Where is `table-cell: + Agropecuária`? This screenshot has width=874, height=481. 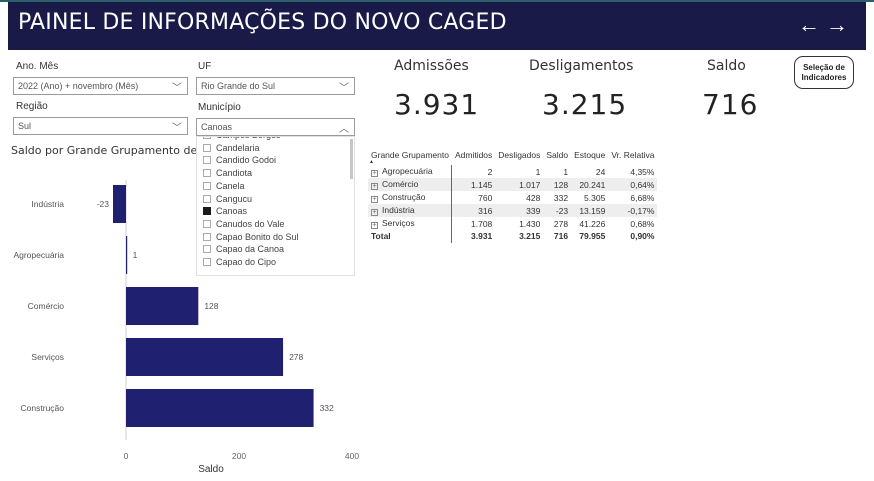 table-cell: + Agropecuária is located at coordinates (410, 171).